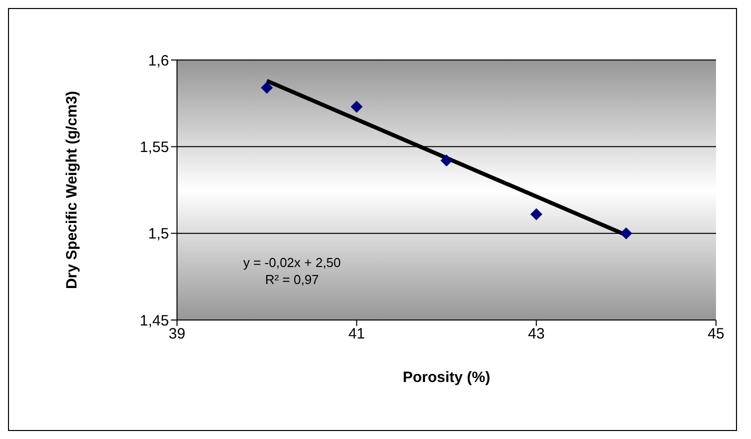 The height and width of the screenshot is (439, 751). I want to click on annotation: y = -0,02x + 2,50, so click(292, 262).